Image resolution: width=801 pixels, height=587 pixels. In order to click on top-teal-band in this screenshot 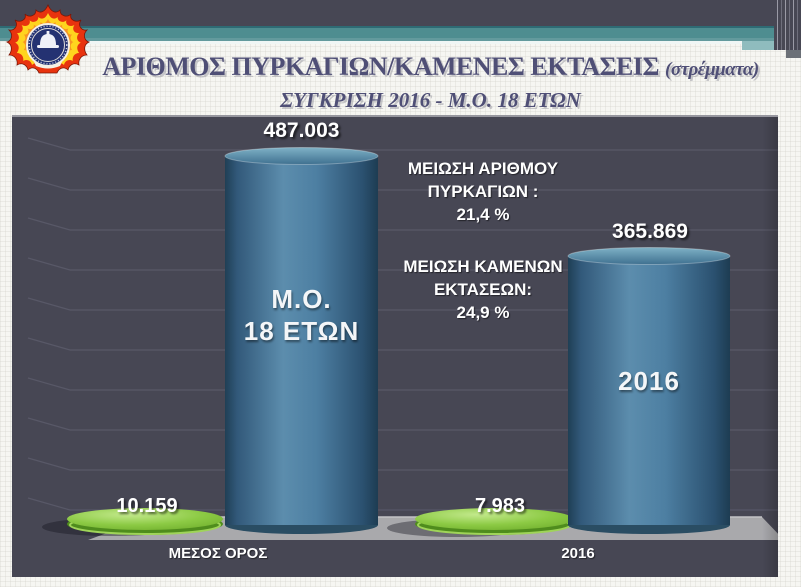, I will do `click(400, 33)`.